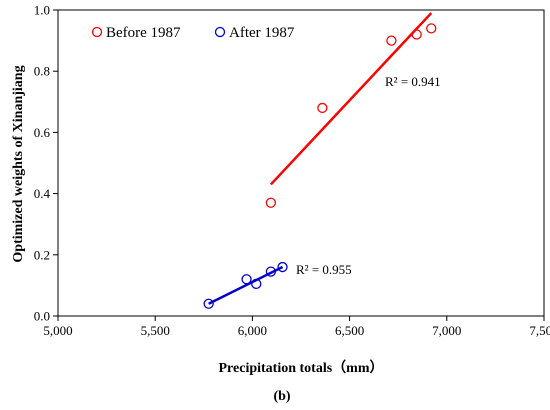 The height and width of the screenshot is (410, 550). I want to click on x-tick-label: 7,500, so click(539, 330).